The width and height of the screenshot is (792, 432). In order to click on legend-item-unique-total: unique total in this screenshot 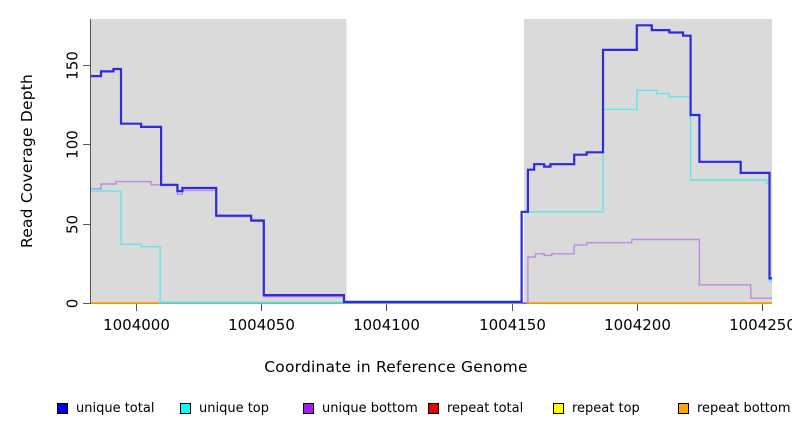, I will do `click(105, 408)`.